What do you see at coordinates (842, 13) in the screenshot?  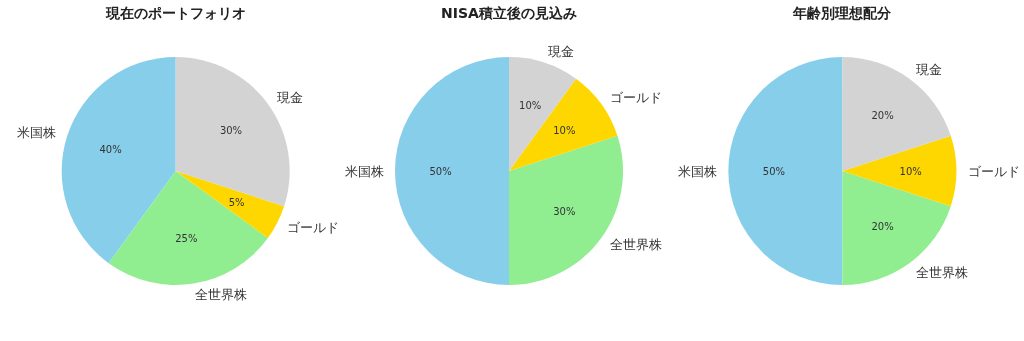 I see `chart-title: 年齢別理想配分` at bounding box center [842, 13].